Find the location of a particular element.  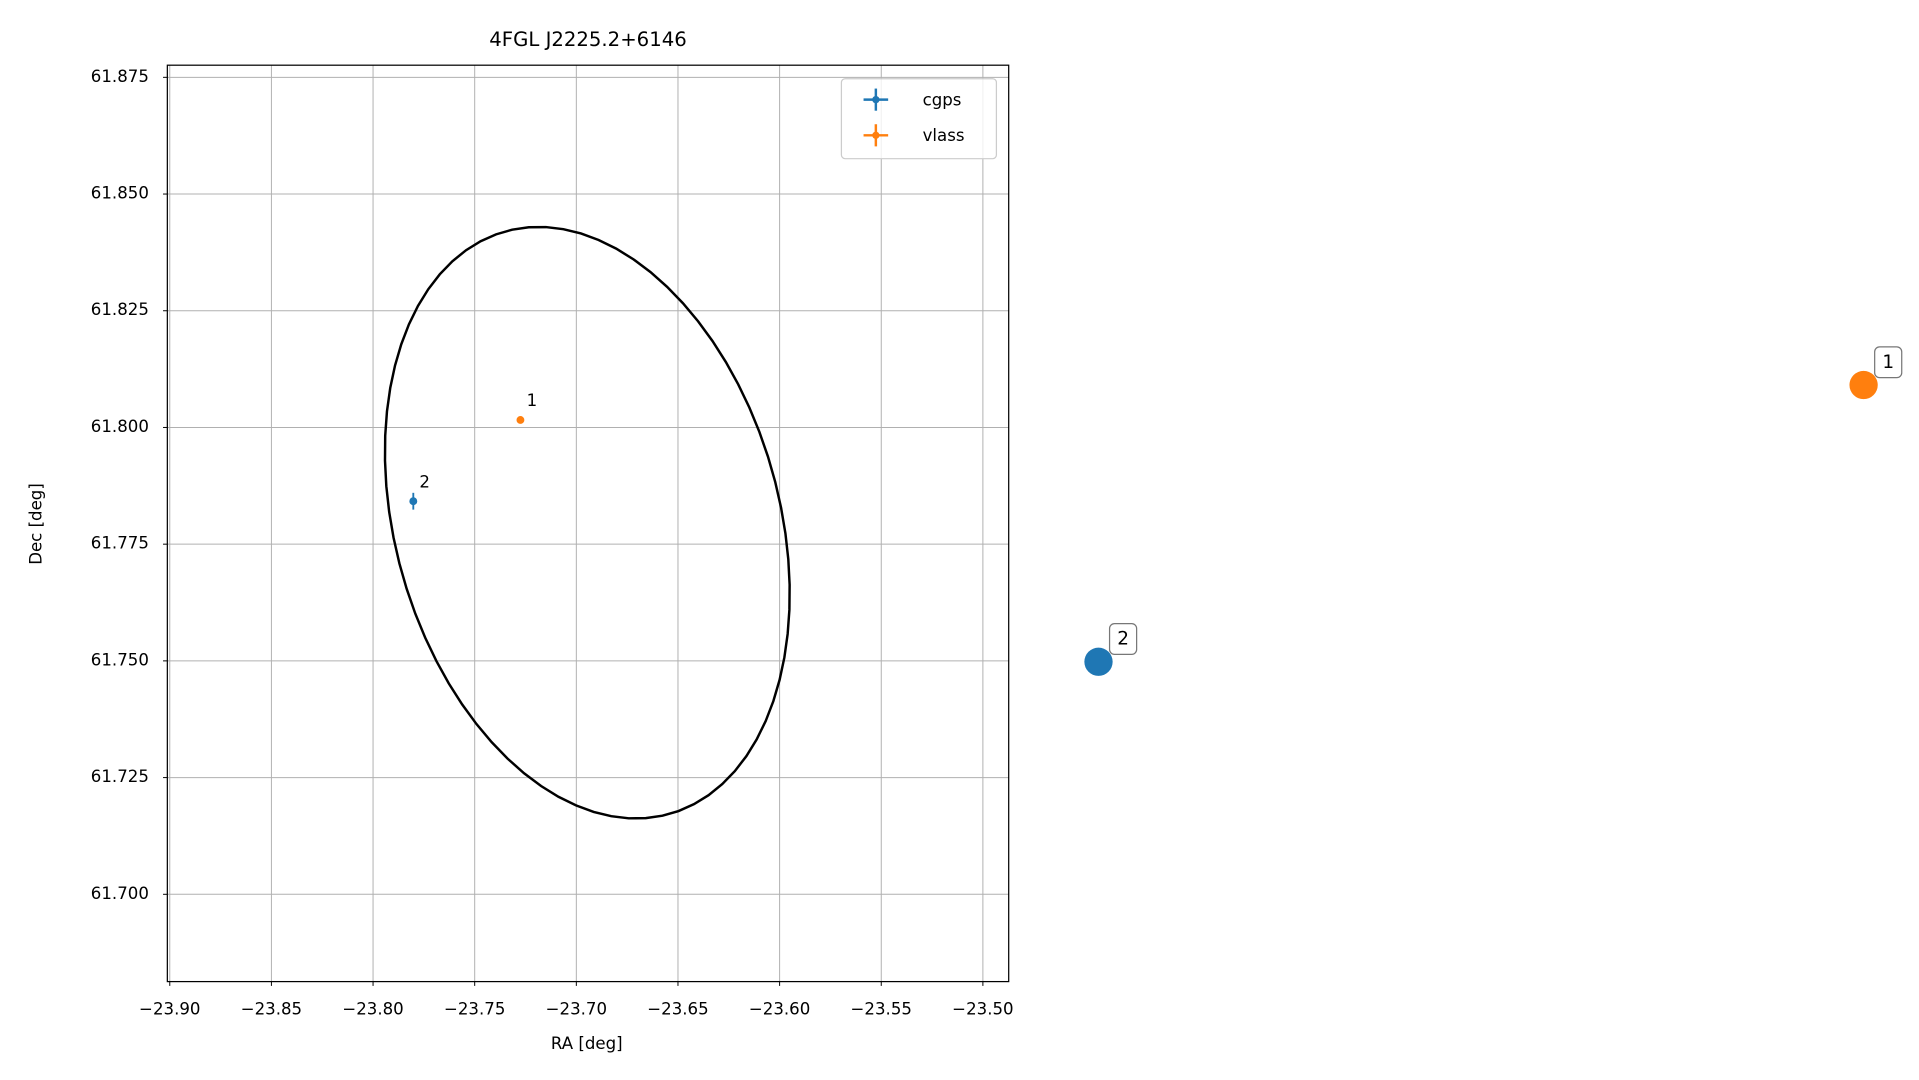

y-axis-label: Dec [deg] is located at coordinates (35, 524).